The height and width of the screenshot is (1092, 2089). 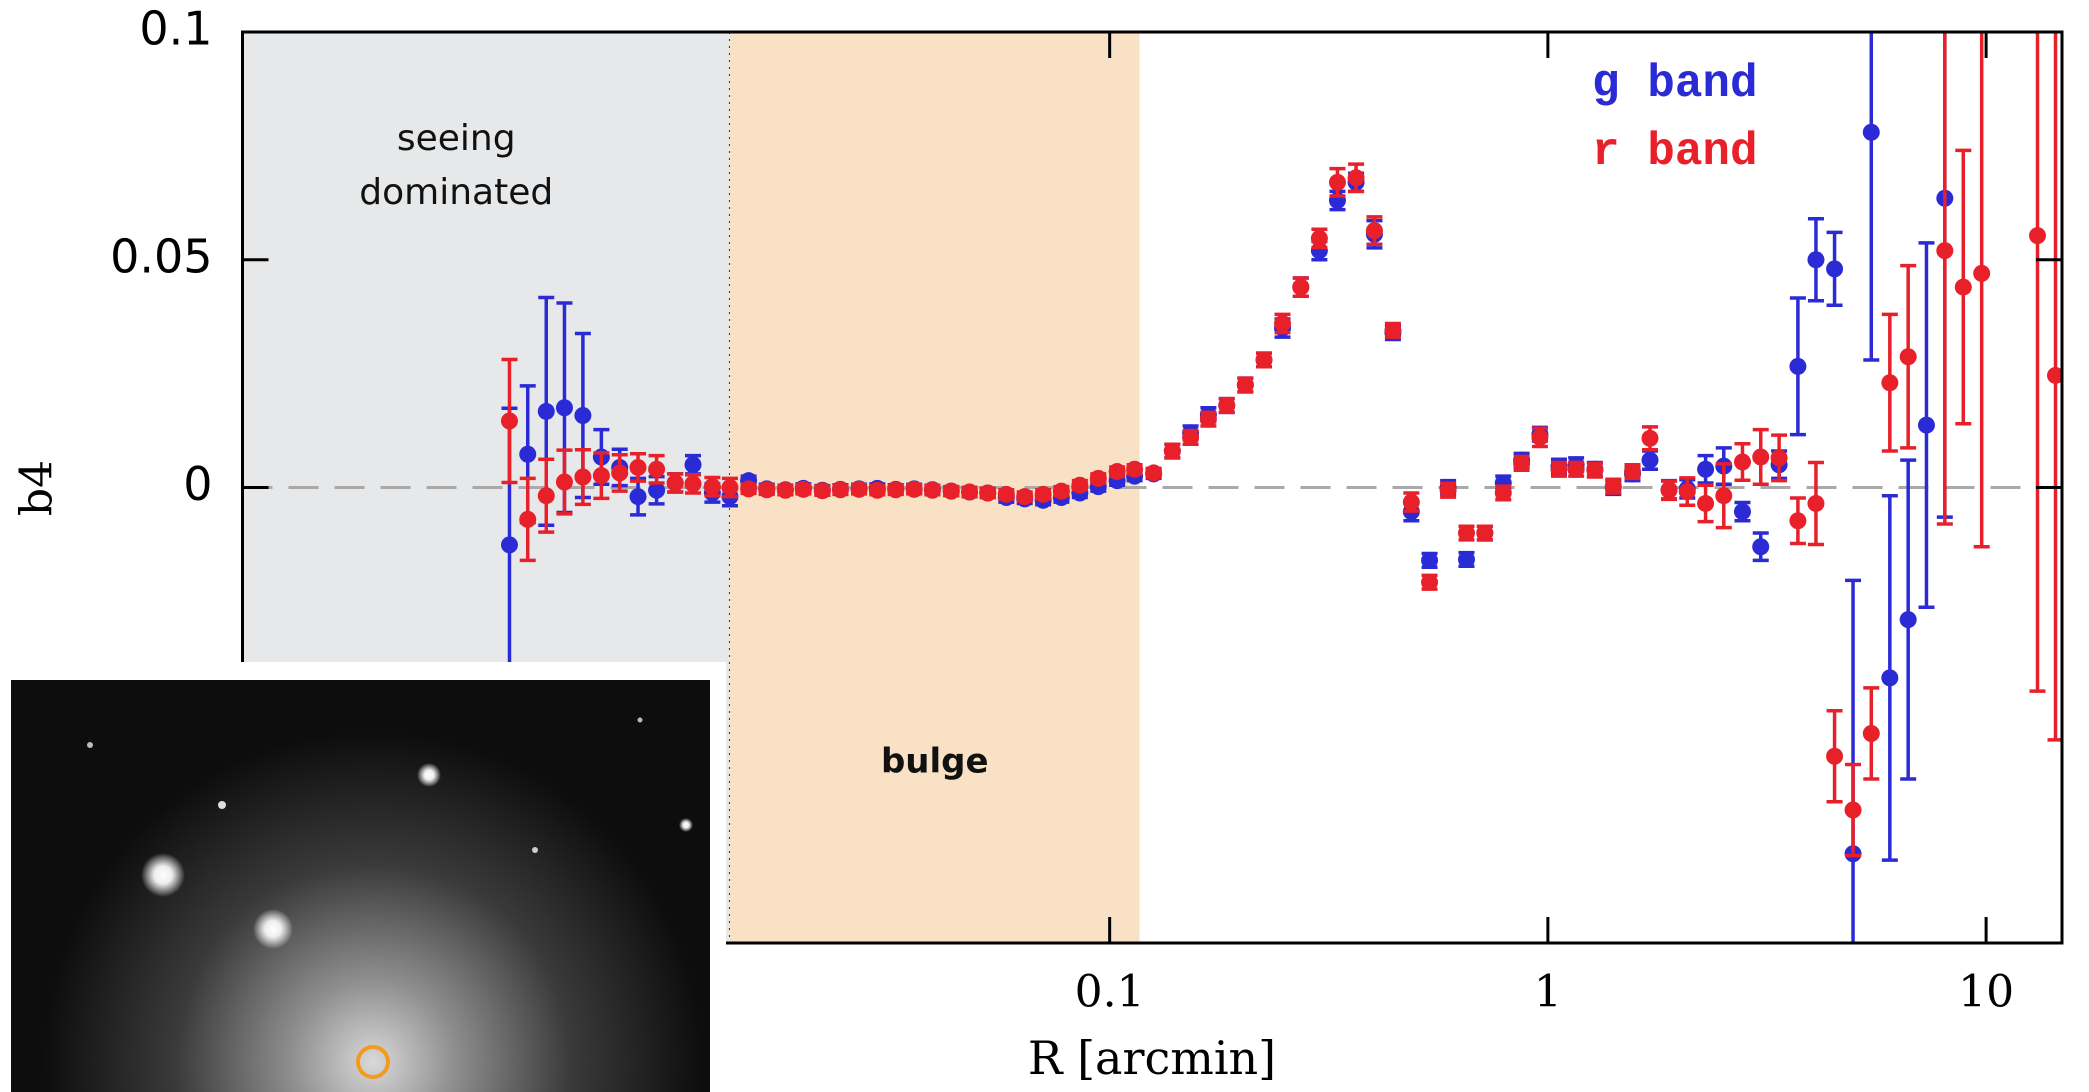 I want to click on region-label: bulge, so click(x=935, y=762).